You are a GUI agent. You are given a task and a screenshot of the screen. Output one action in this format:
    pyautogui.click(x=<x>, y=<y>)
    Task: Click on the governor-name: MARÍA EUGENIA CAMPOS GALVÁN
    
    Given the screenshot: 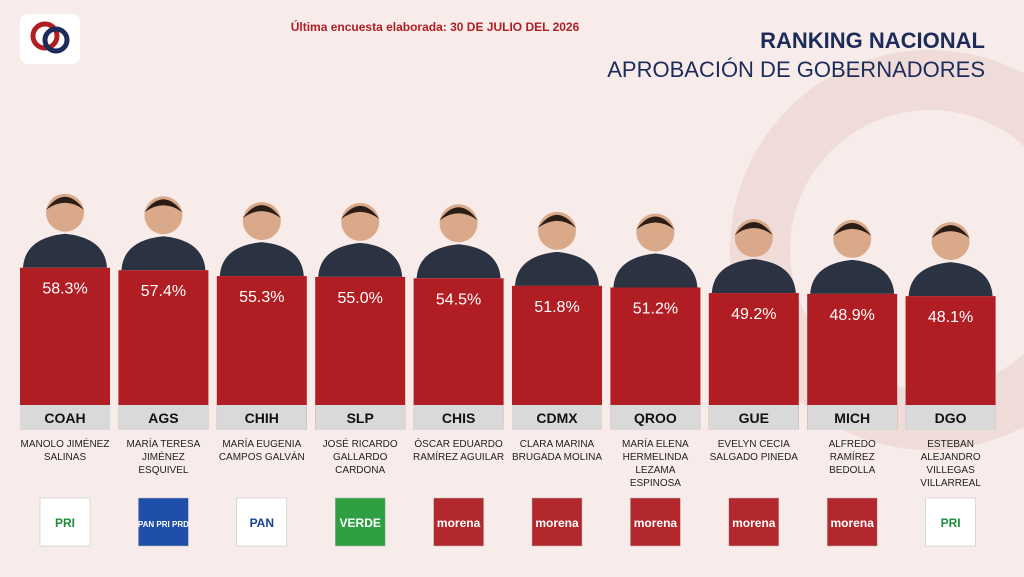 What is the action you would take?
    pyautogui.click(x=261, y=451)
    